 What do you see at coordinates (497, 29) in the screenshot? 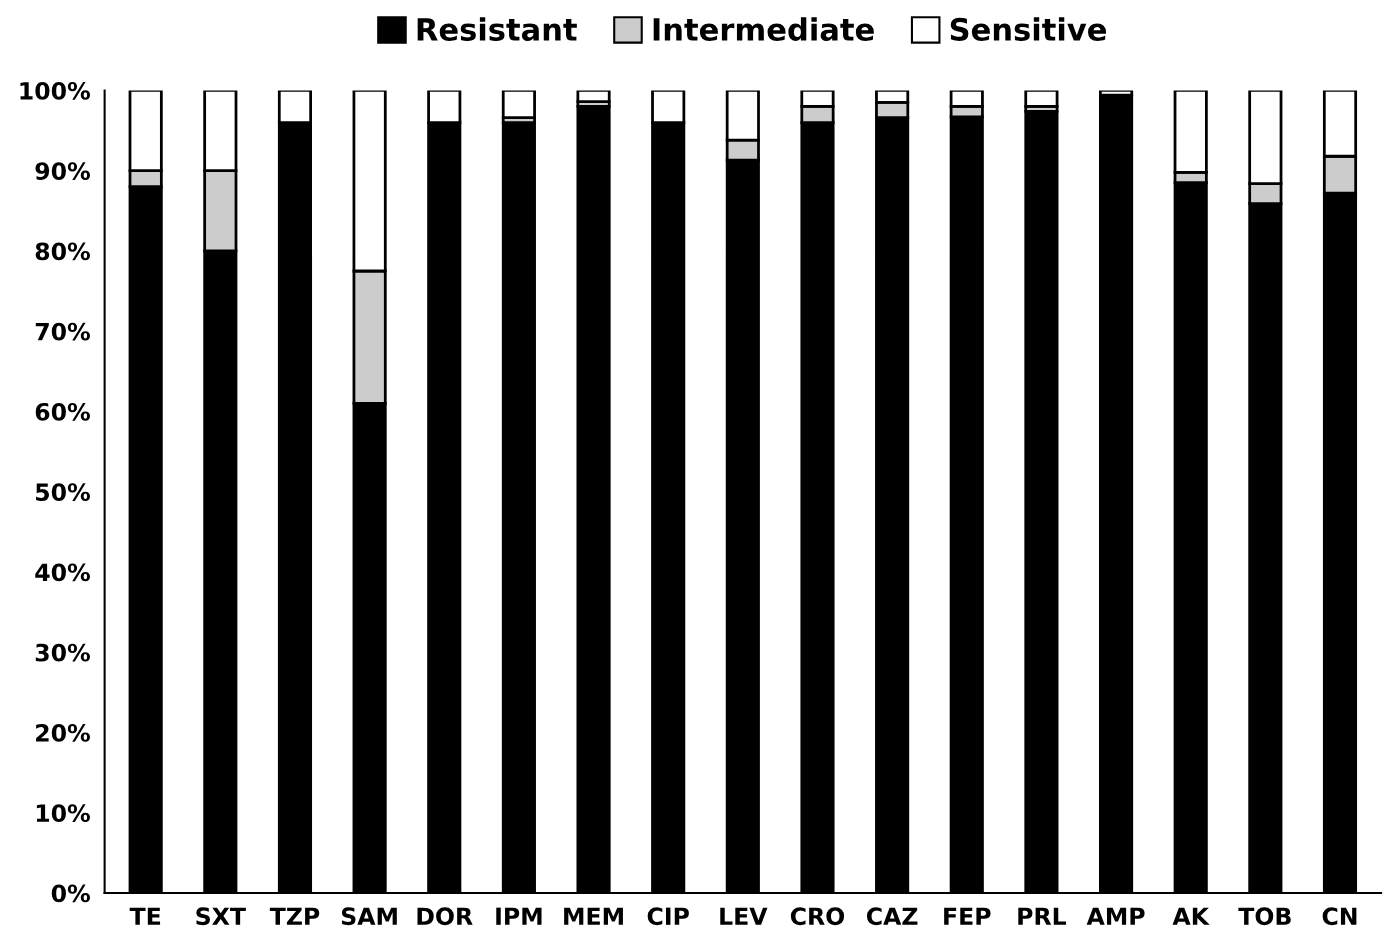
I see `legend-label: Resistant` at bounding box center [497, 29].